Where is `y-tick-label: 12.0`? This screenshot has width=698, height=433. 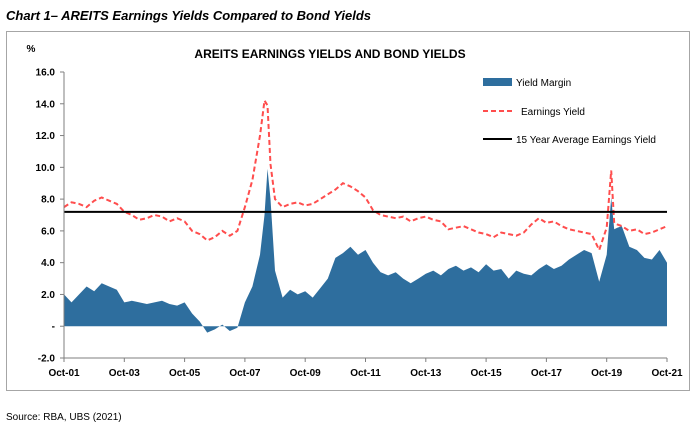 y-tick-label: 12.0 is located at coordinates (46, 136).